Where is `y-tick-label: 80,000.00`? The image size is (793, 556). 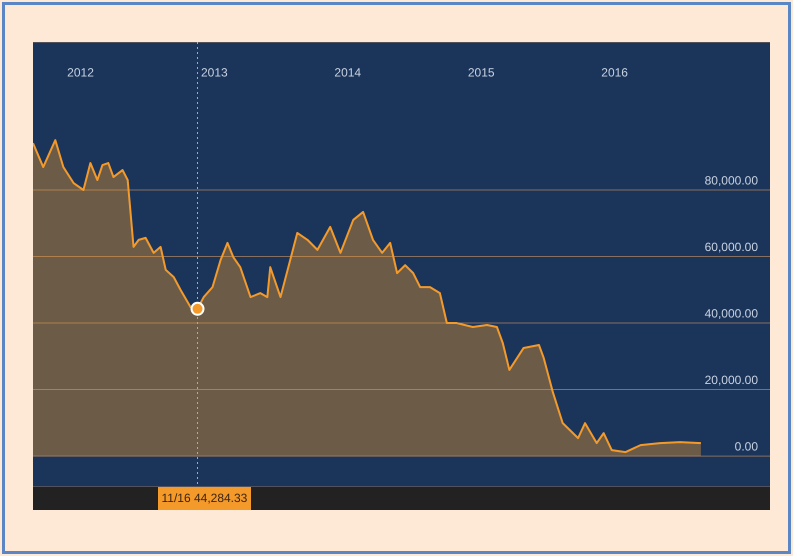
y-tick-label: 80,000.00 is located at coordinates (731, 180).